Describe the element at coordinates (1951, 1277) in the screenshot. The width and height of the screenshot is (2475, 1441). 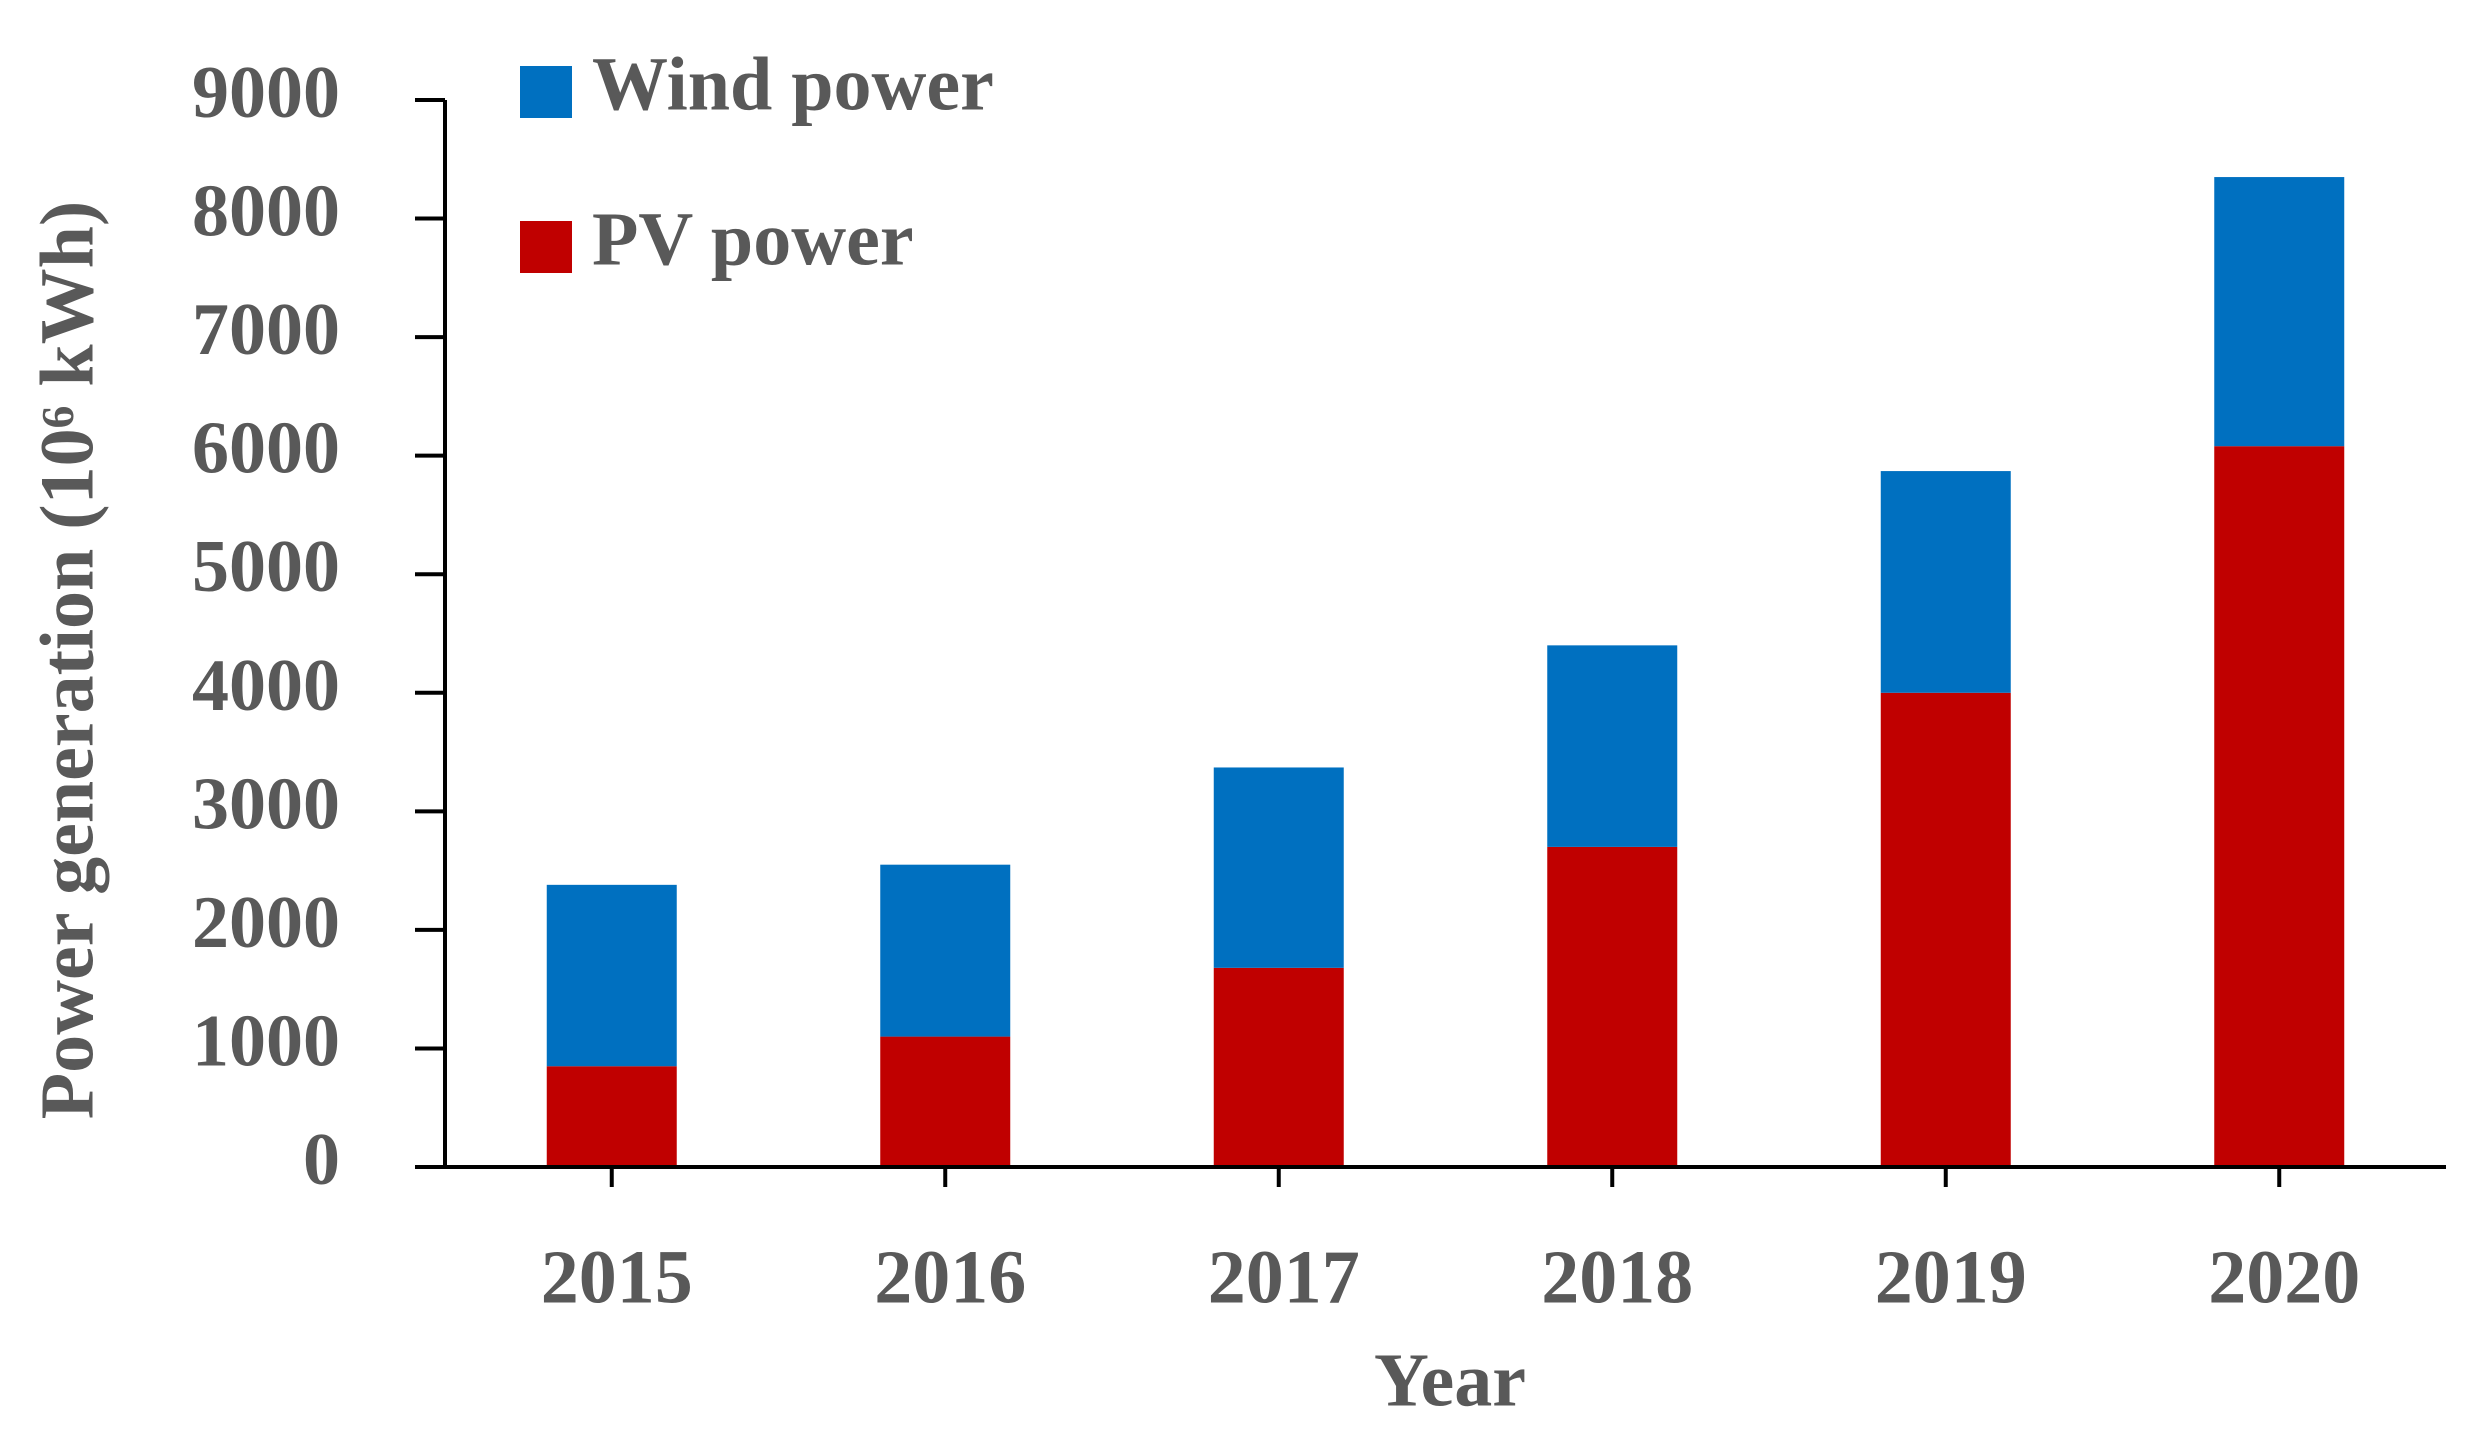
I see `x-tick-label: 2019` at that location.